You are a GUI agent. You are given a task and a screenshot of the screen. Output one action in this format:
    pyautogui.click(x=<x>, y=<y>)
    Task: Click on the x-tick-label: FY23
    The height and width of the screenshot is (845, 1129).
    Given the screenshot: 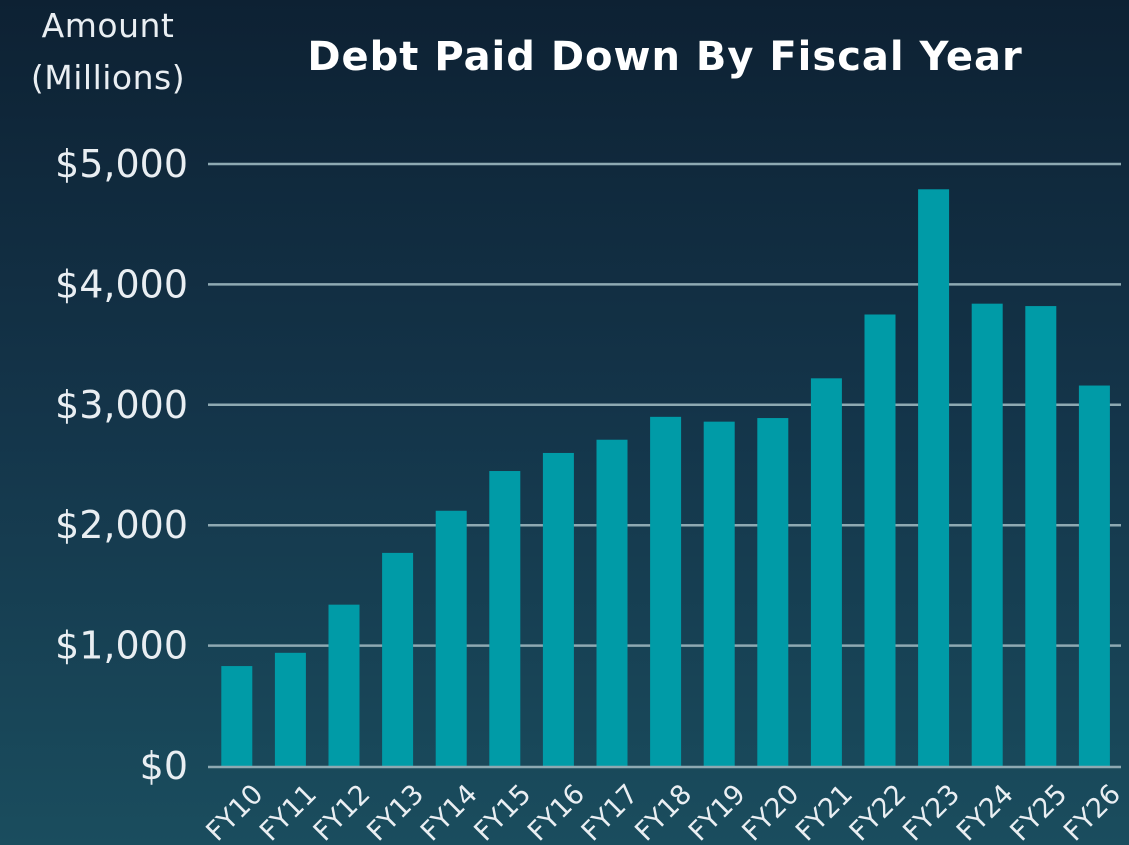 What is the action you would take?
    pyautogui.click(x=931, y=812)
    